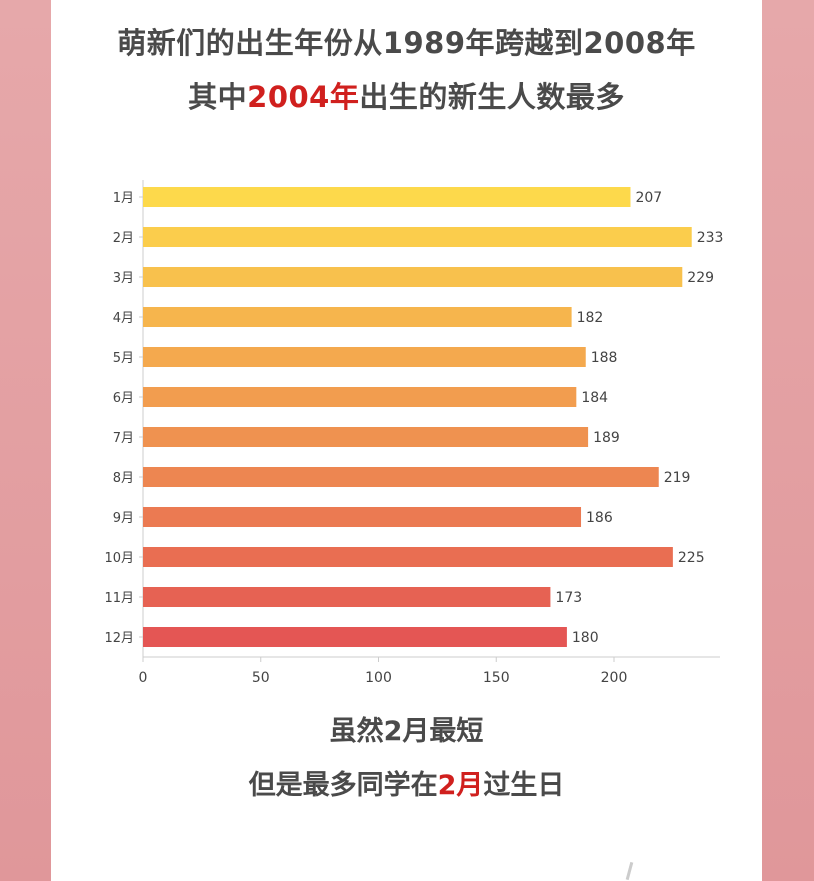  Describe the element at coordinates (406, 731) in the screenshot. I see `footer-line-1: 虽然2月最短` at that location.